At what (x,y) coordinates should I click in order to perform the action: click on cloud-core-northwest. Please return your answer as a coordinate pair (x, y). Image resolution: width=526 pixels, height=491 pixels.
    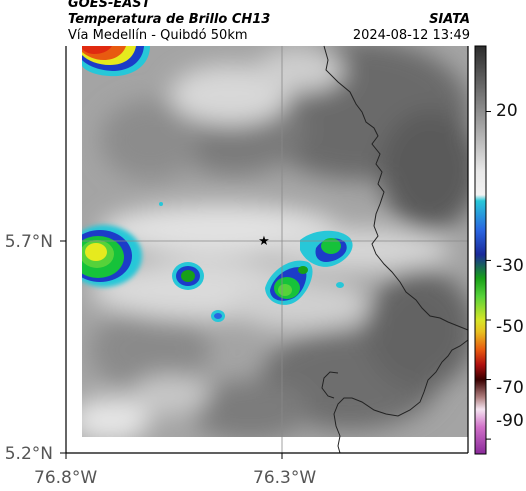
    Looking at the image, I should click on (116, 61).